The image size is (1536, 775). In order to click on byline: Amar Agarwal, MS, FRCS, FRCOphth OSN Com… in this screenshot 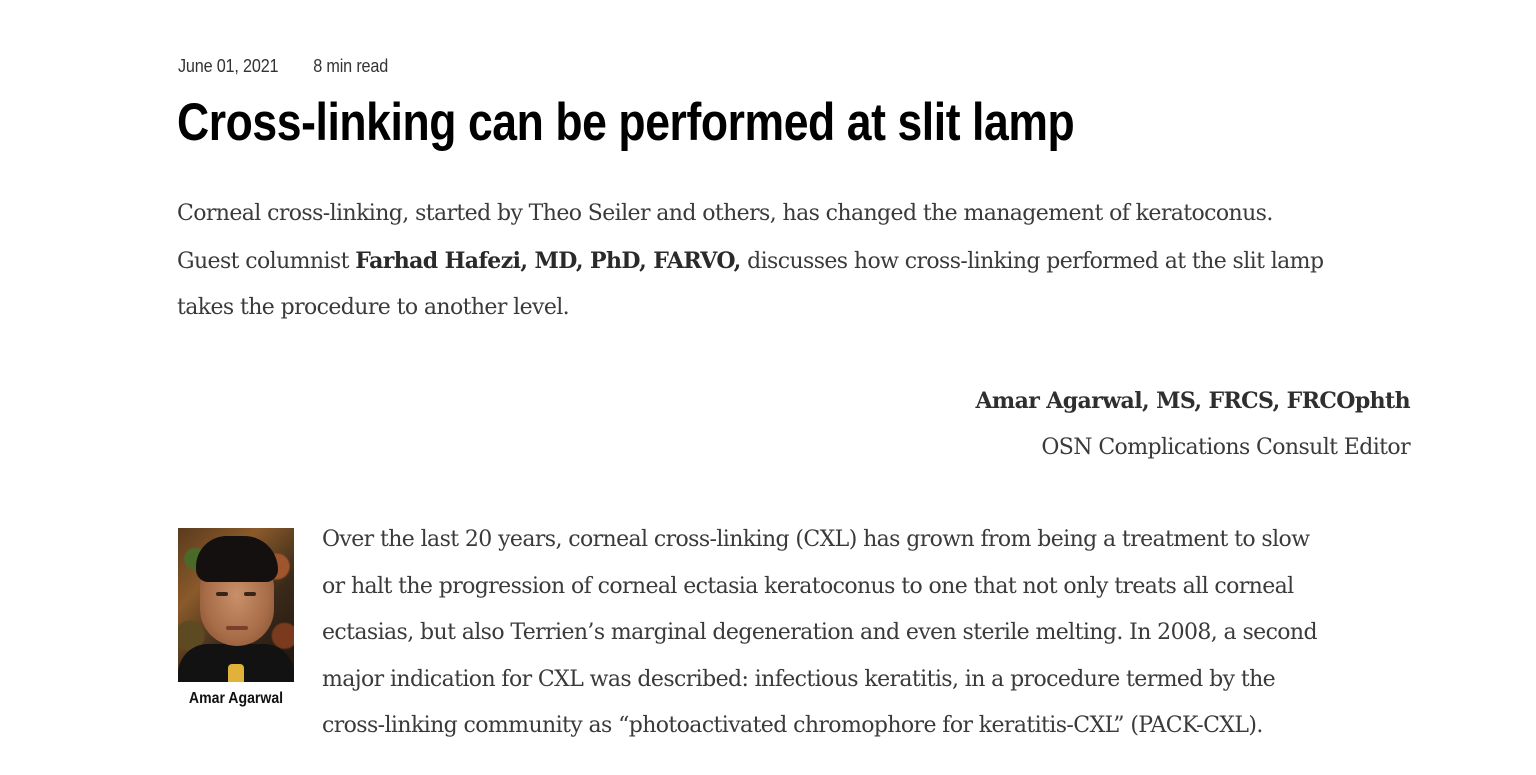, I will do `click(1192, 424)`.